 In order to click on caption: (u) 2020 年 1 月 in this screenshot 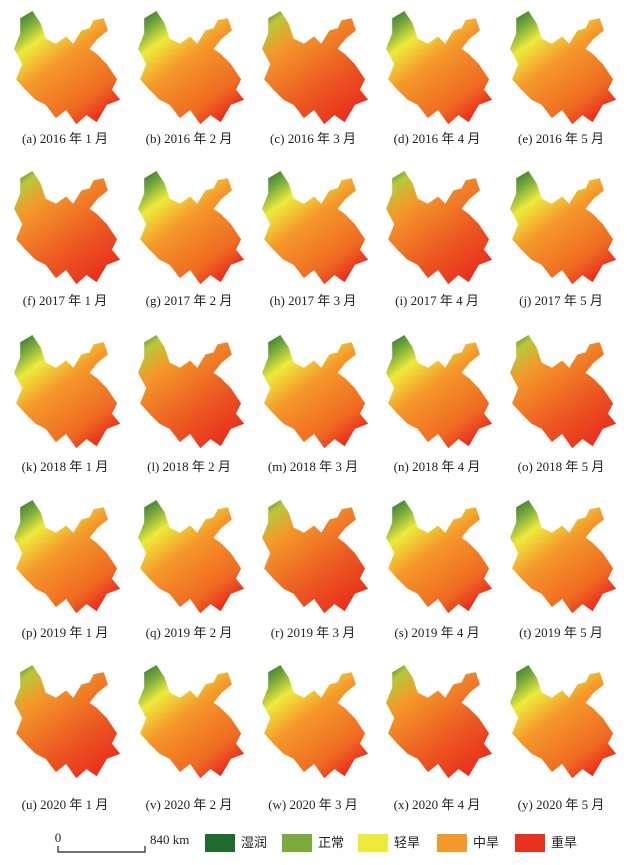, I will do `click(65, 804)`.